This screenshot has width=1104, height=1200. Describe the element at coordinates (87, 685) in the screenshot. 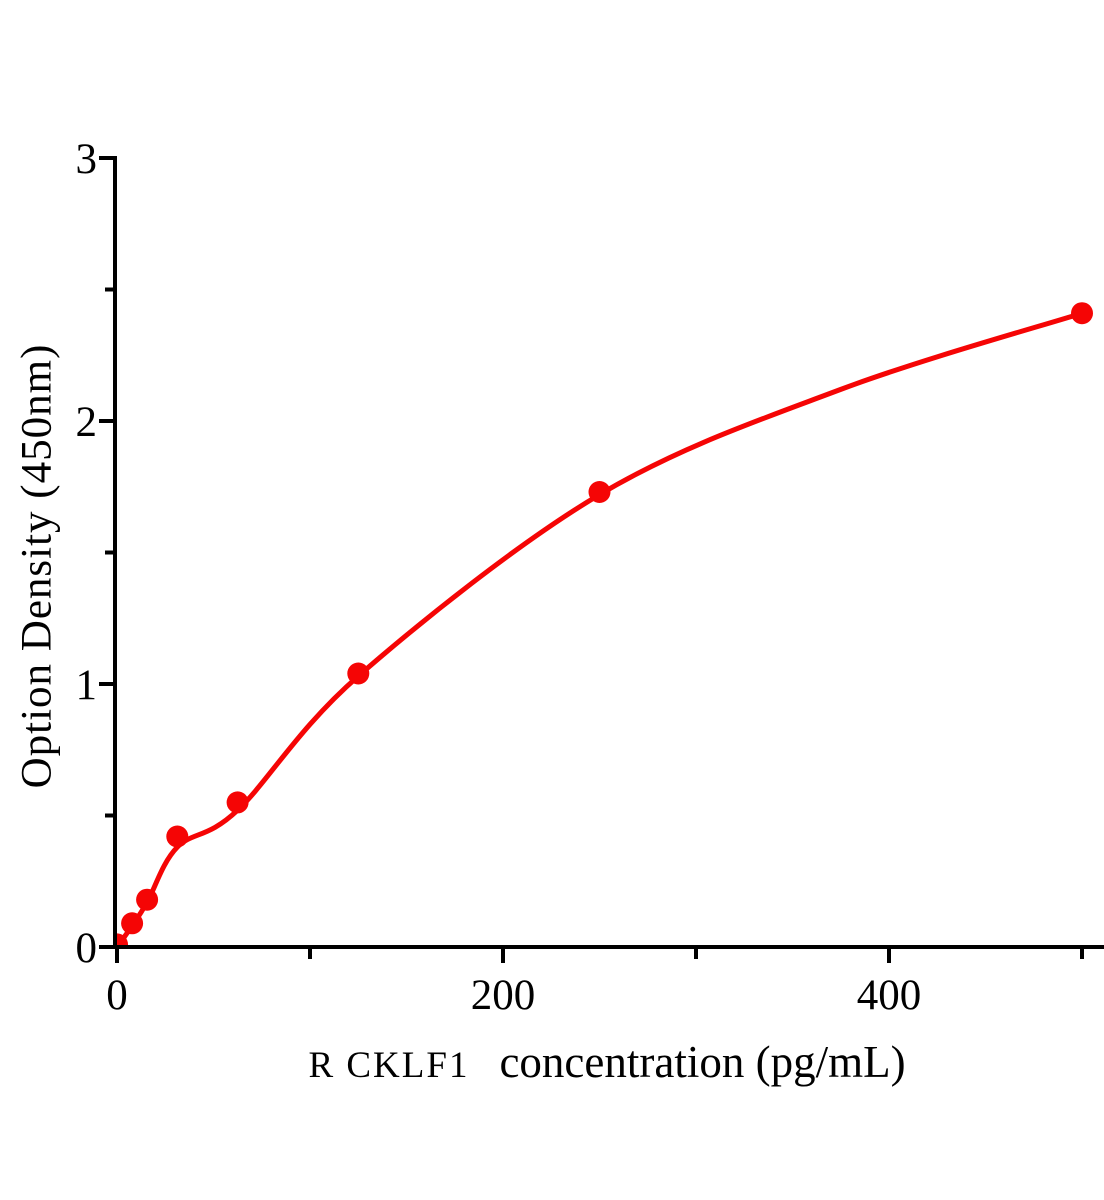

I see `y-tick-label: 1` at that location.